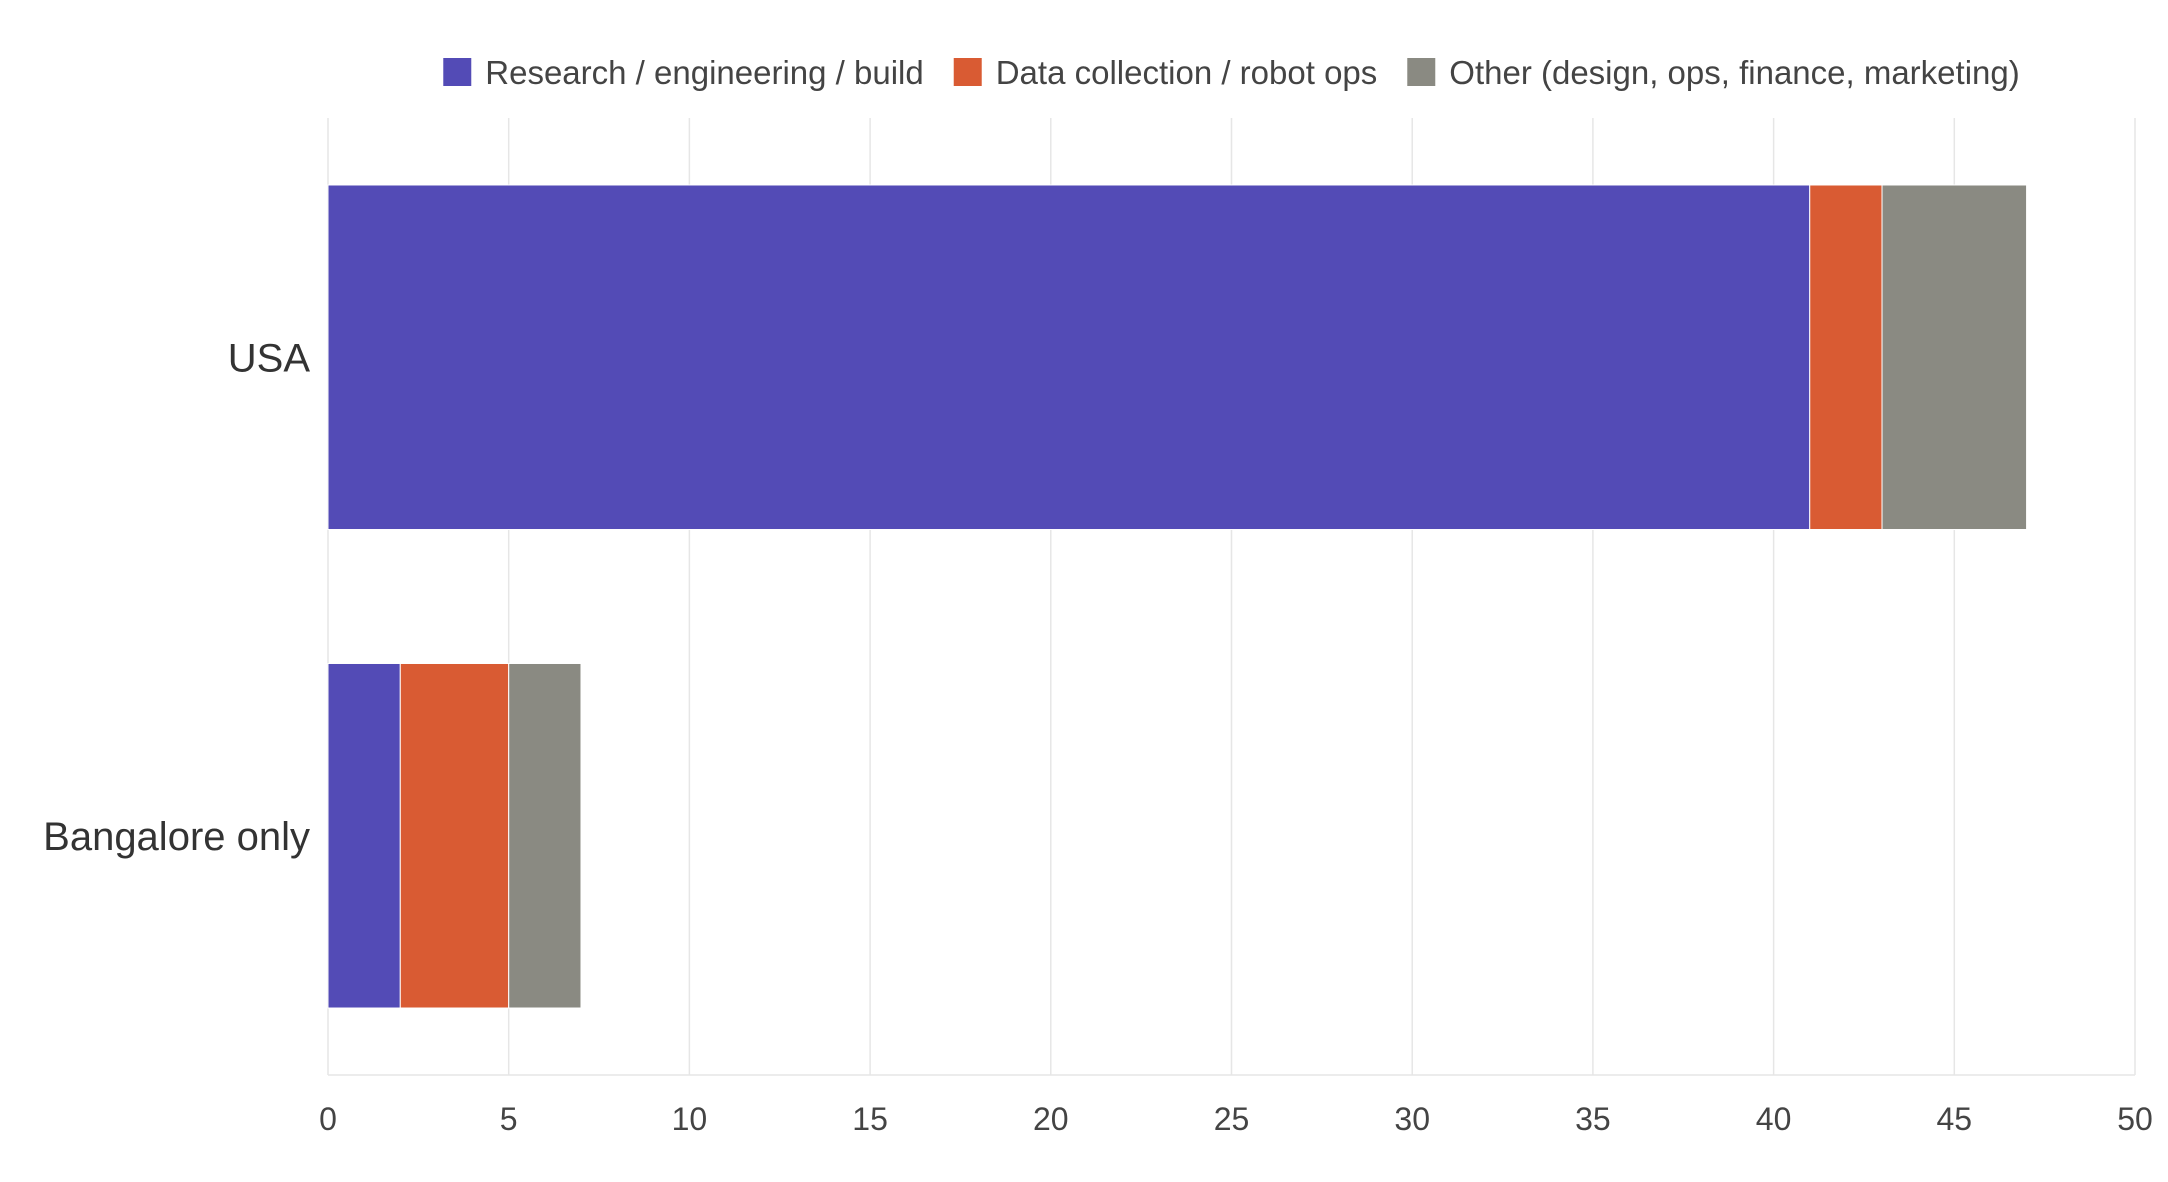 The image size is (2168, 1182). I want to click on x-tick-label: 0, so click(328, 1119).